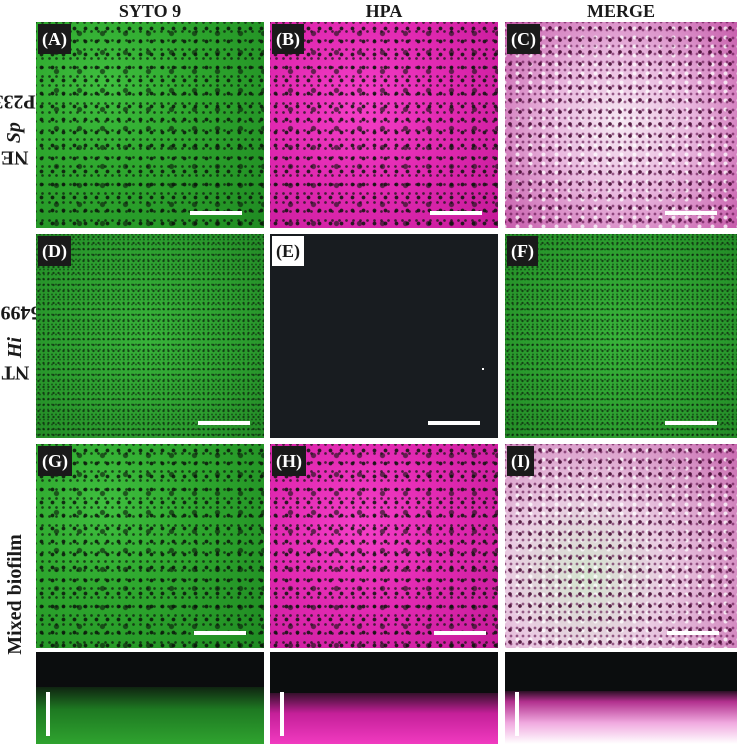 The height and width of the screenshot is (750, 742). Describe the element at coordinates (520, 461) in the screenshot. I see `panel-label-i: (I)` at that location.